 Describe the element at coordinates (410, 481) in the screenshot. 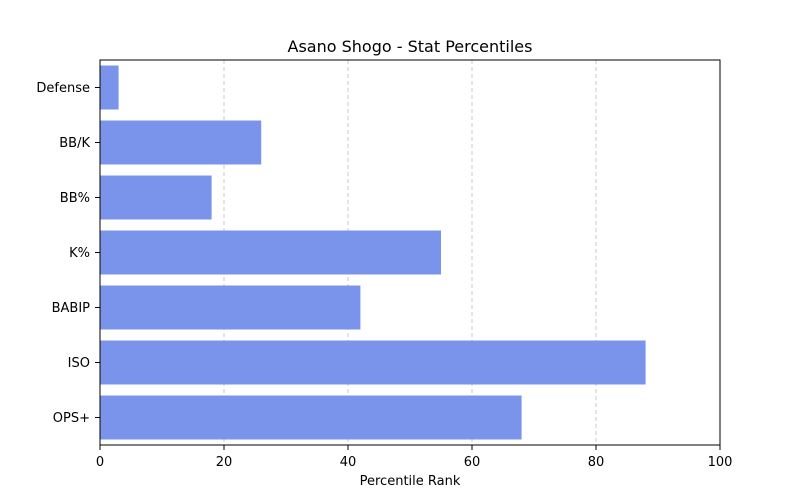

I see `x-axis-label: Percentile Rank` at that location.